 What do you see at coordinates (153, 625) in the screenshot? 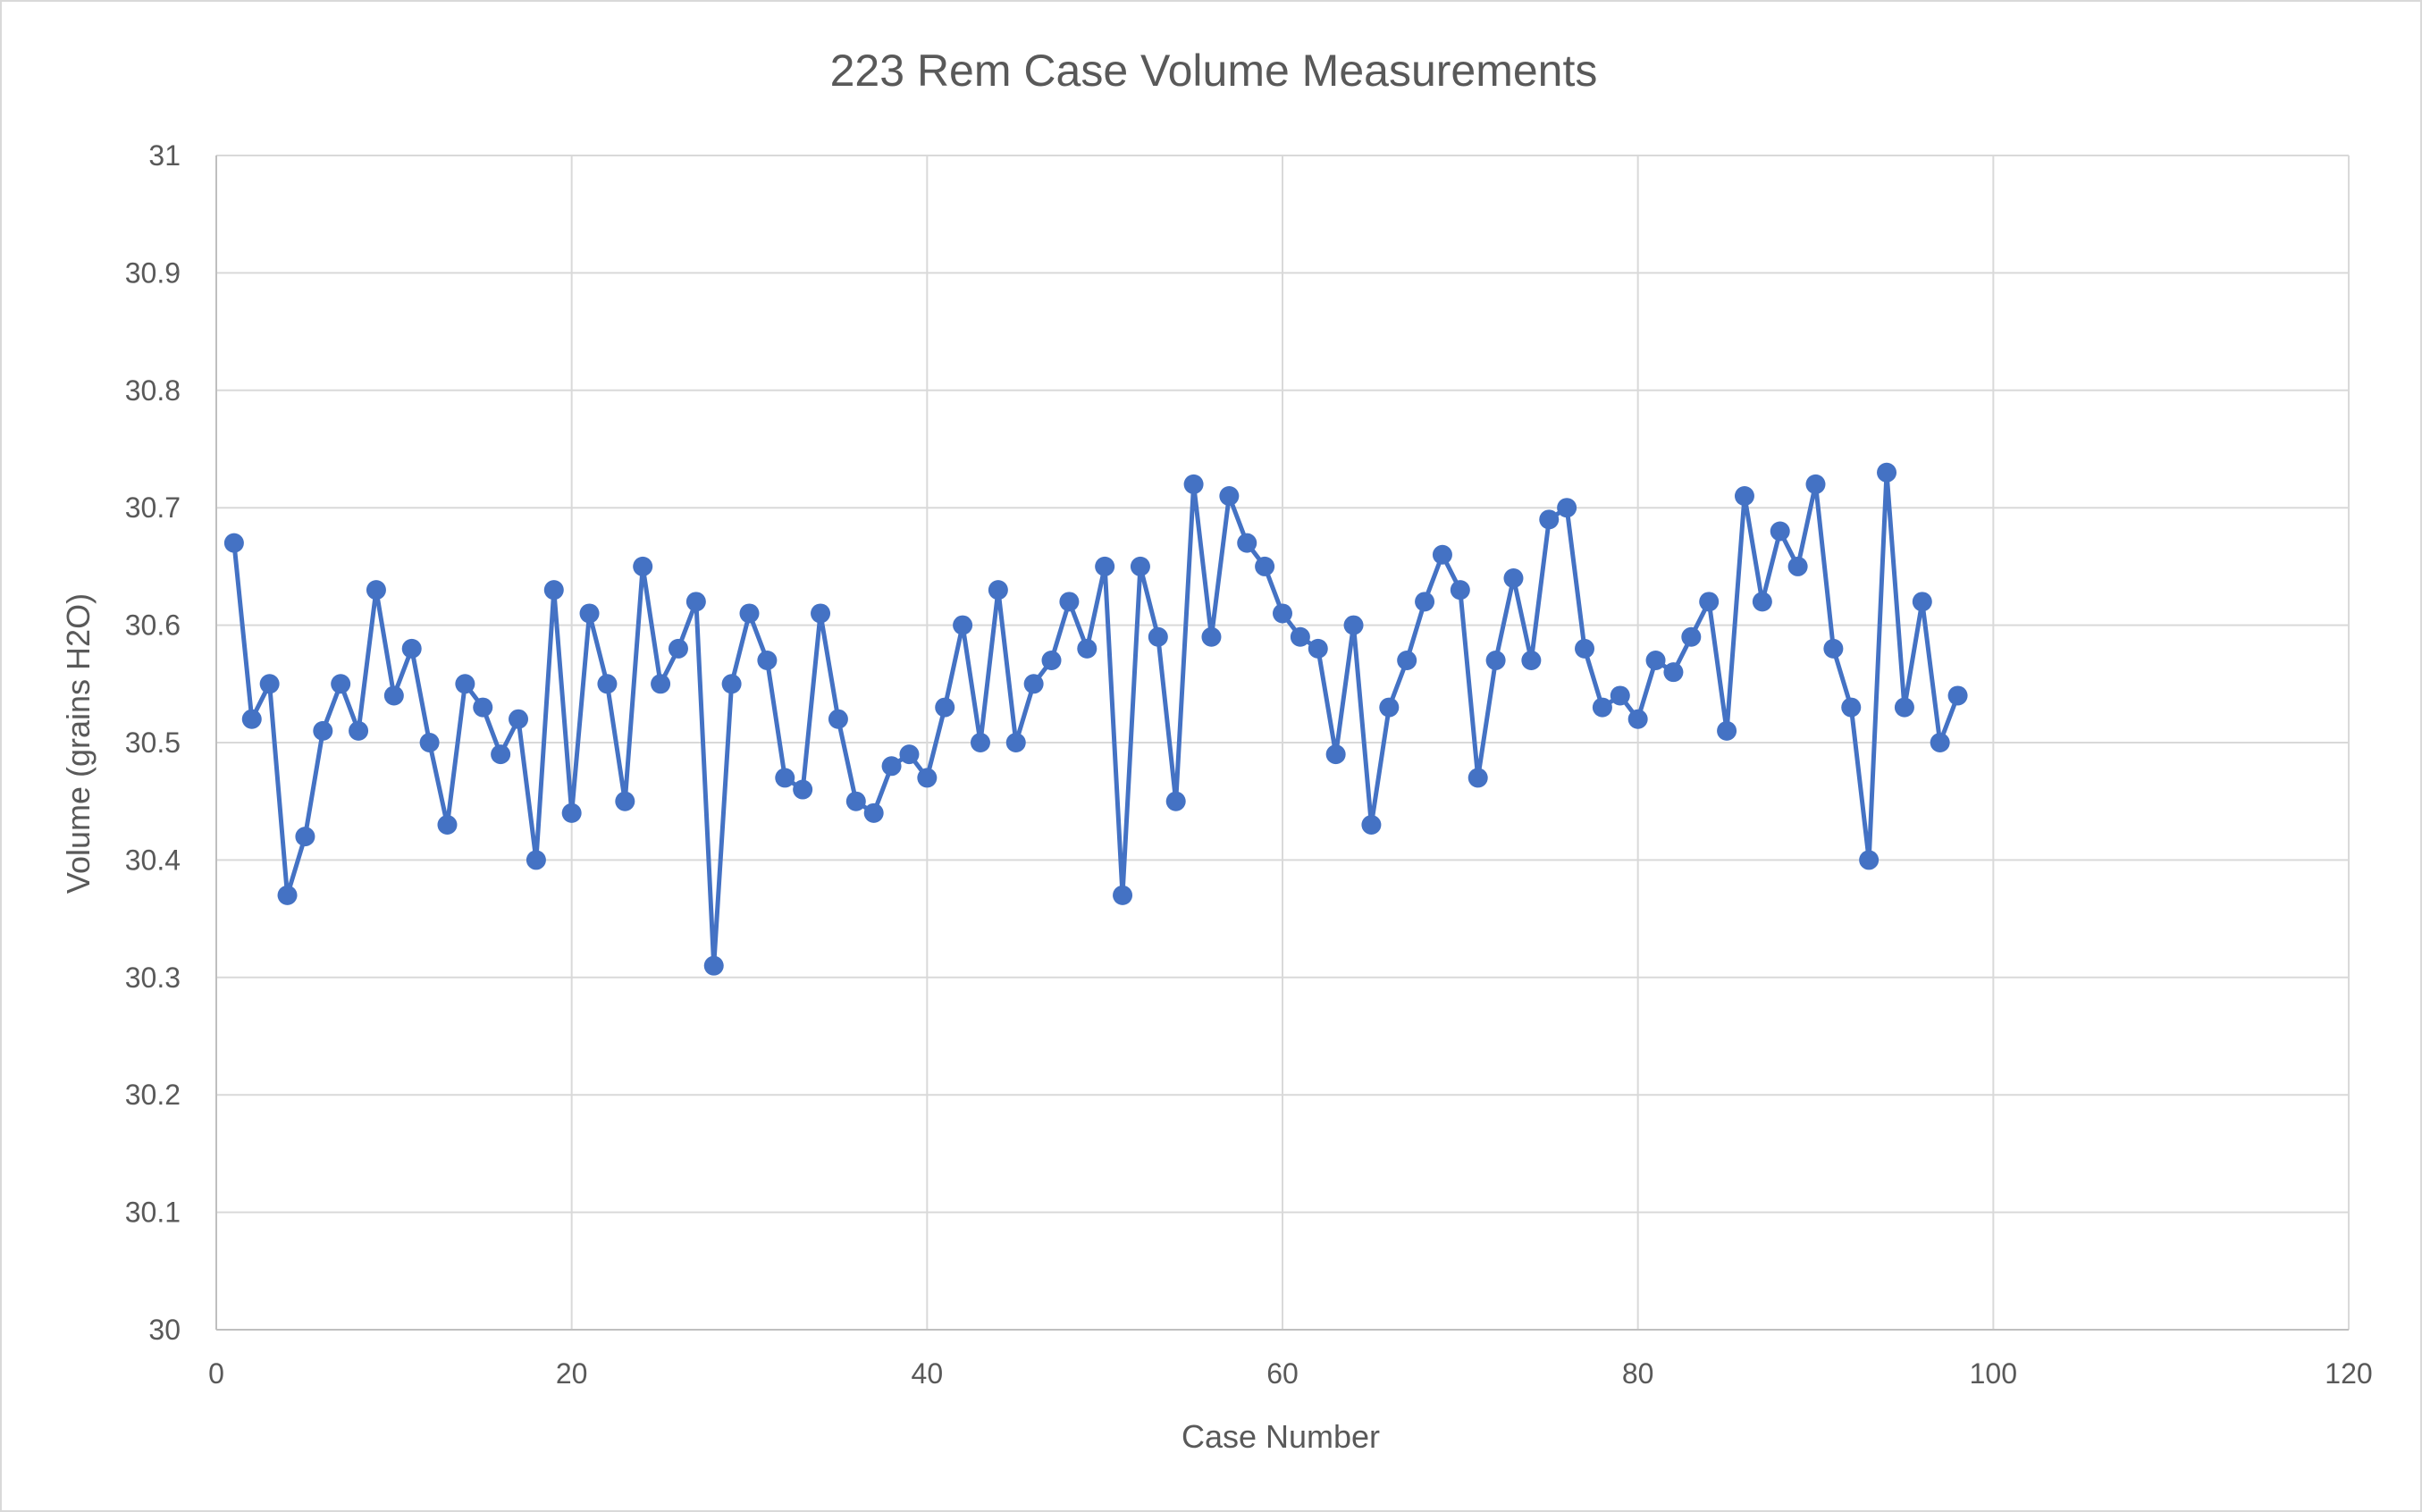
I see `y-tick-label: 30.6` at bounding box center [153, 625].